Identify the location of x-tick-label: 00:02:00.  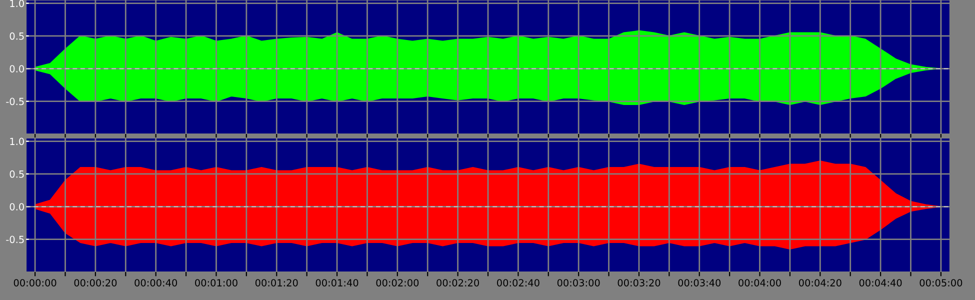
(397, 282).